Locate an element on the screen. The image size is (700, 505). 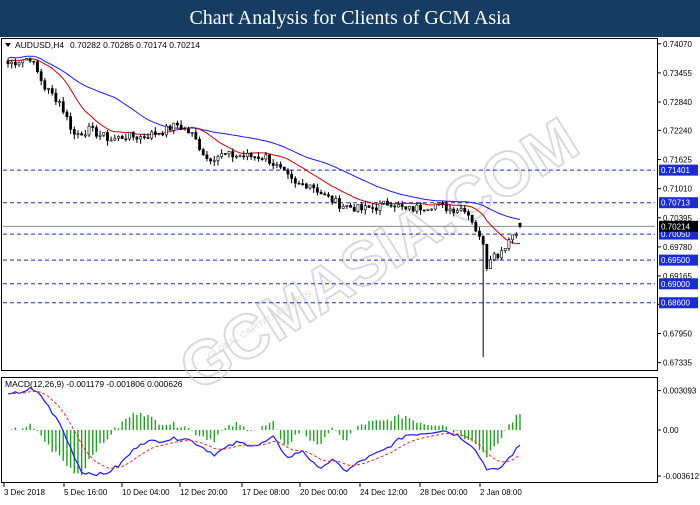
current-price-tag is located at coordinates (678, 226).